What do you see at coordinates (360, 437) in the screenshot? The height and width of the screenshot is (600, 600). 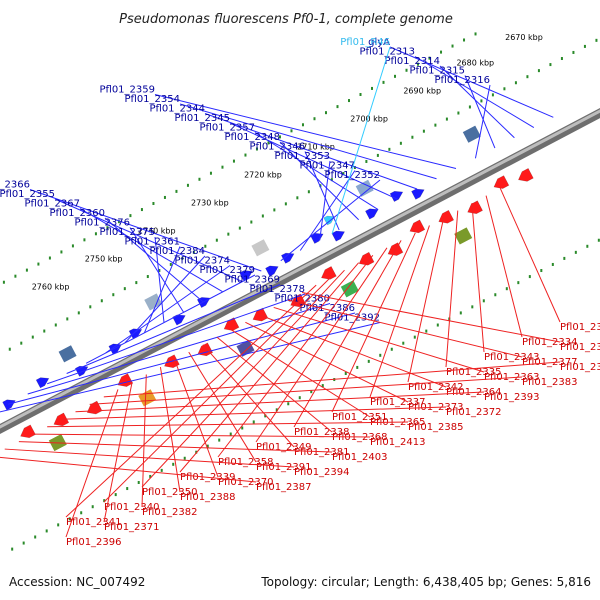 I see `gene-label: Pfl01_2368` at bounding box center [360, 437].